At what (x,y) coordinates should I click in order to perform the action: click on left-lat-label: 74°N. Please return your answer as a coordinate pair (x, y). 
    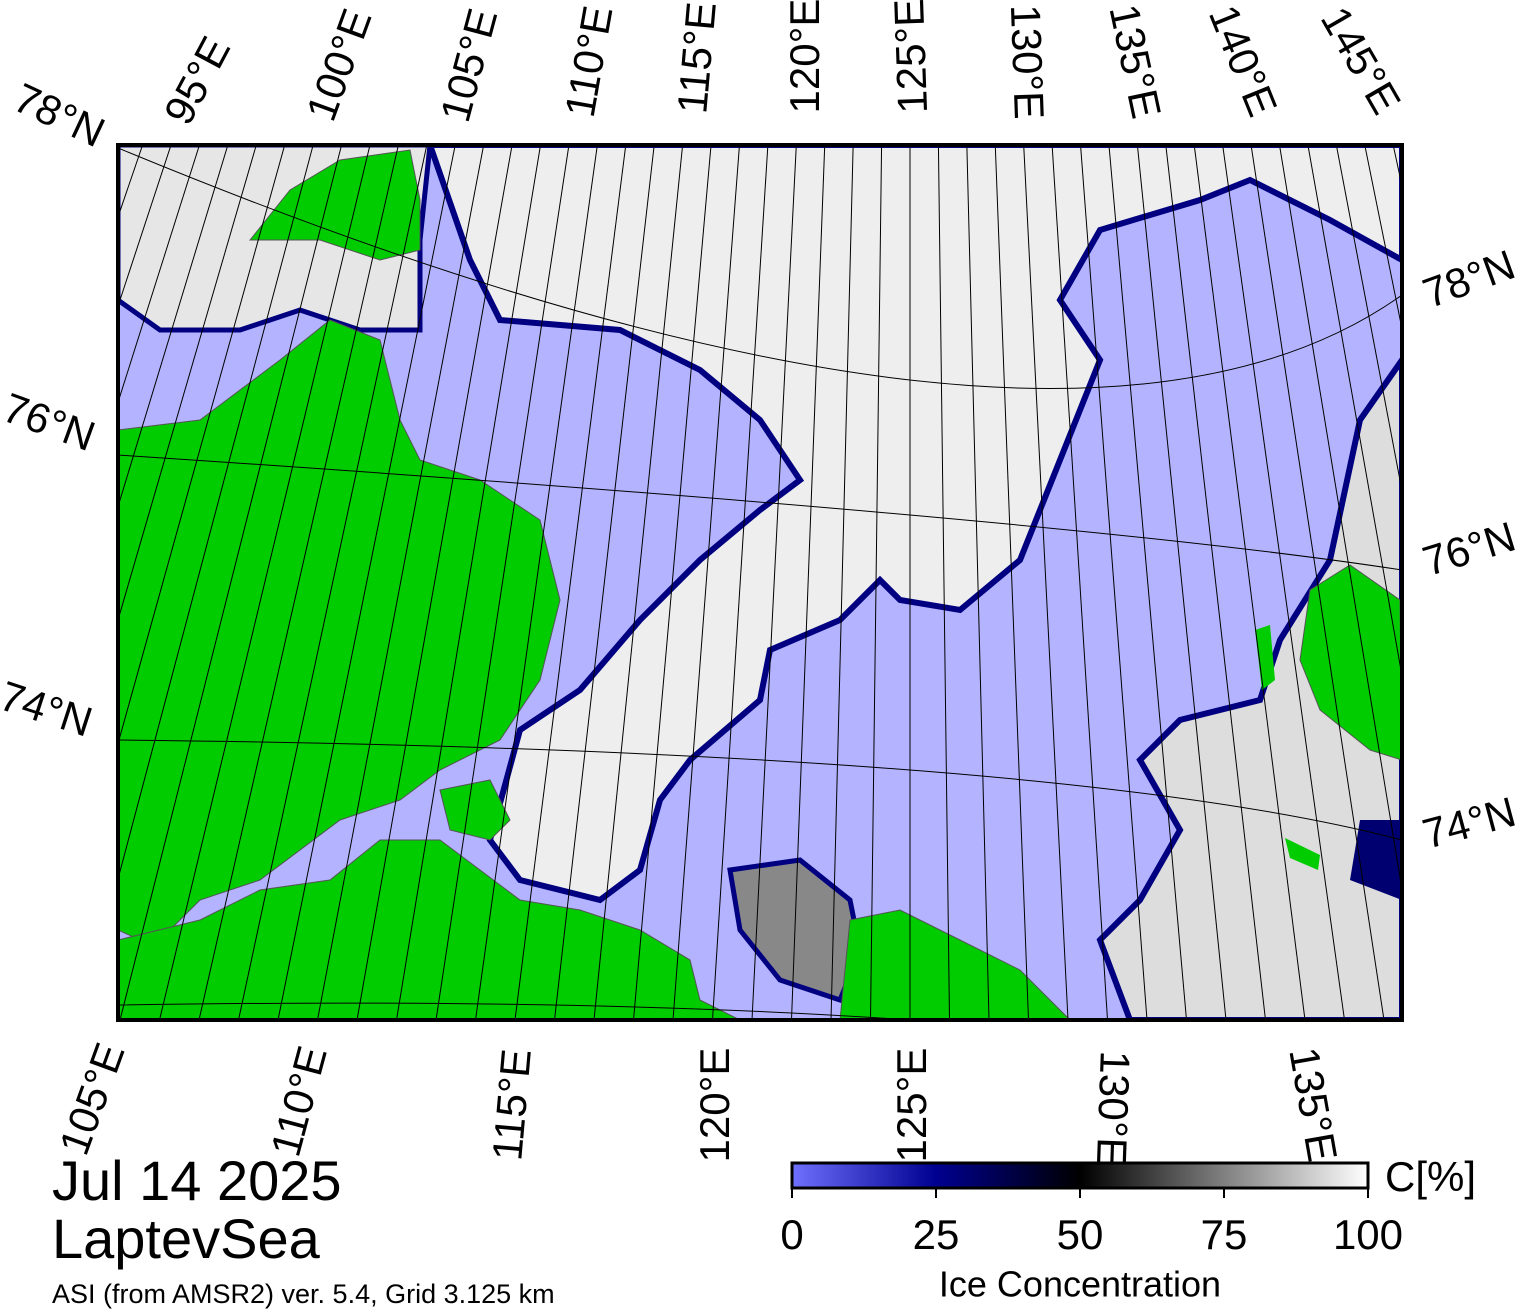
    Looking at the image, I should click on (49, 709).